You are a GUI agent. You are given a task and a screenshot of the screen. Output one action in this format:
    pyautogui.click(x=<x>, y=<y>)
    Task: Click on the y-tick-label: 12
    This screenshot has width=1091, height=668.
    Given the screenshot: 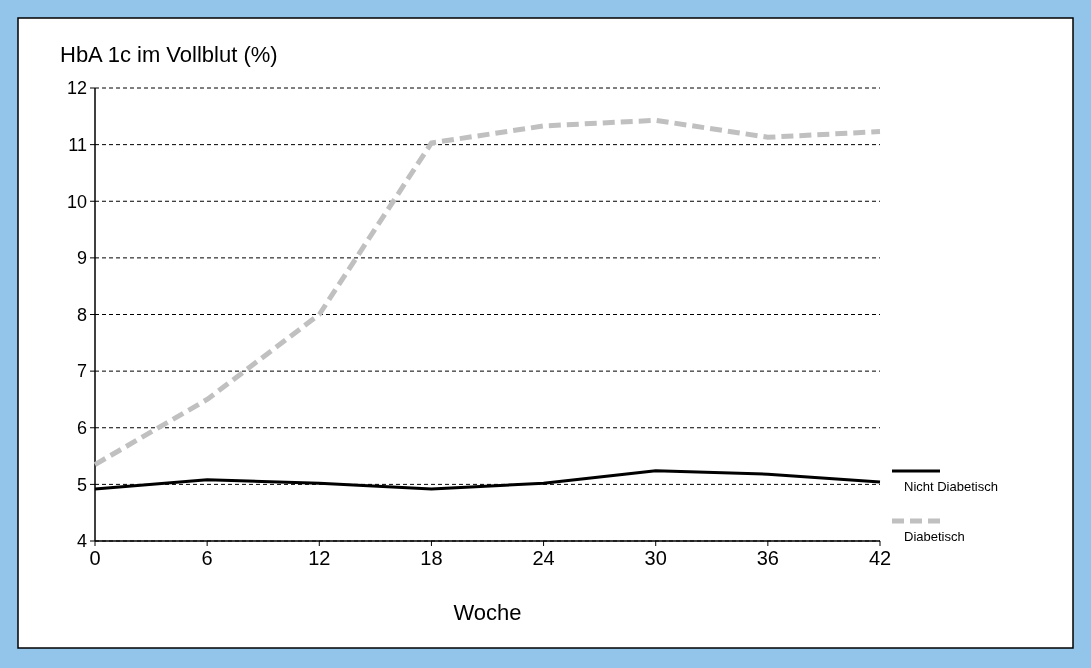 What is the action you would take?
    pyautogui.click(x=76, y=88)
    